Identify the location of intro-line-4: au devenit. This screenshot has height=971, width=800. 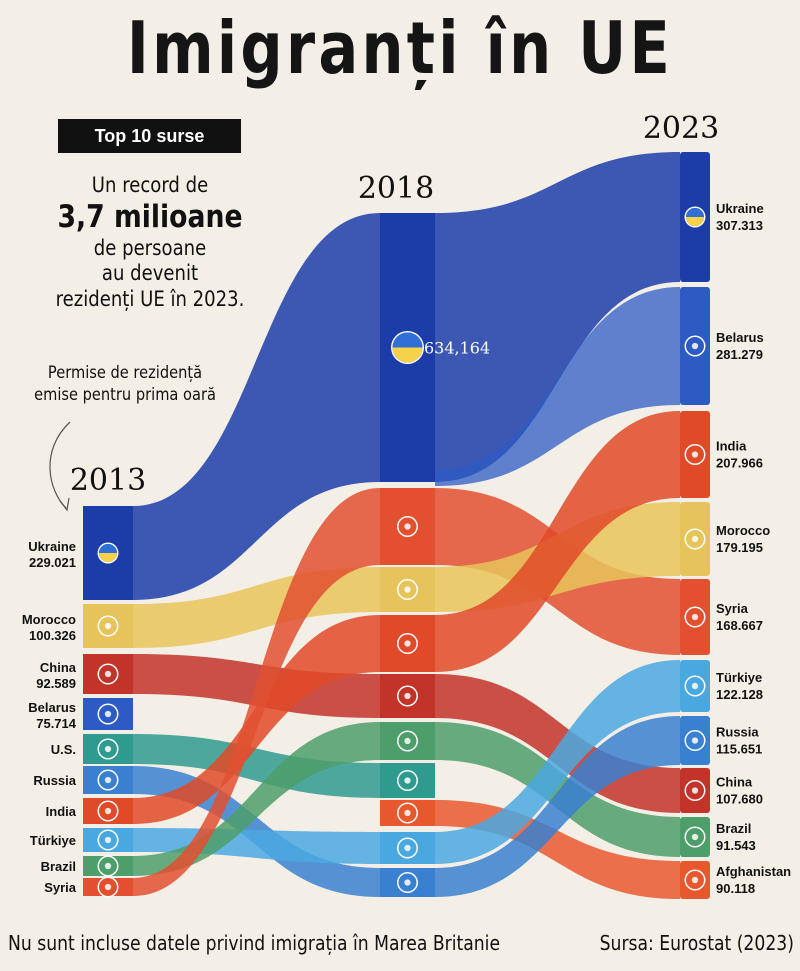
(150, 273).